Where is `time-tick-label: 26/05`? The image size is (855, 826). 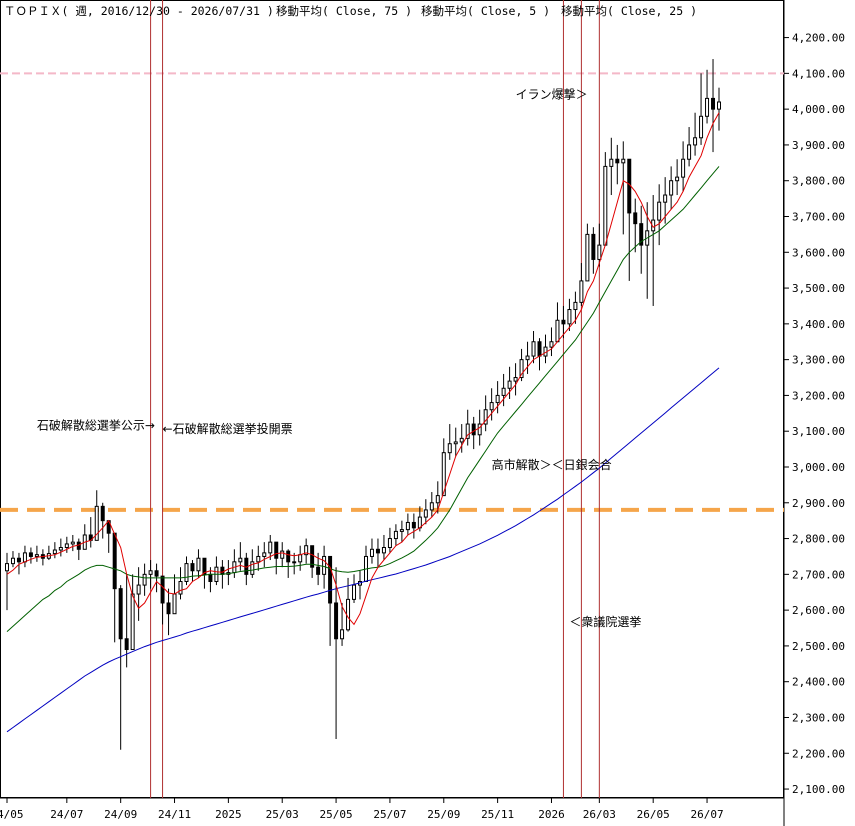 time-tick-label: 26/05 is located at coordinates (653, 814).